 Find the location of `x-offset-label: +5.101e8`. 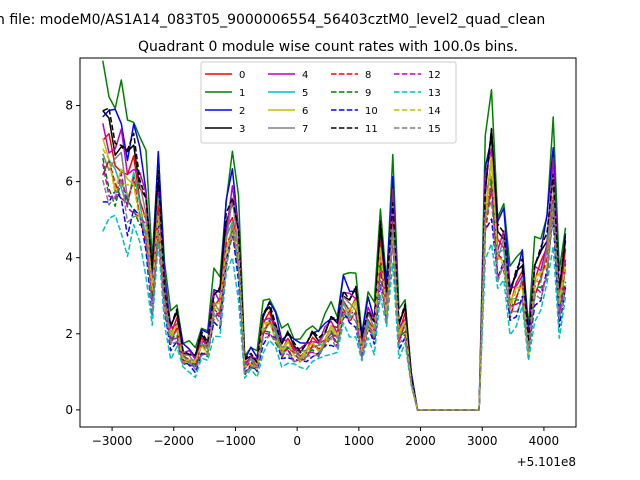

x-offset-label: +5.101e8 is located at coordinates (546, 462).